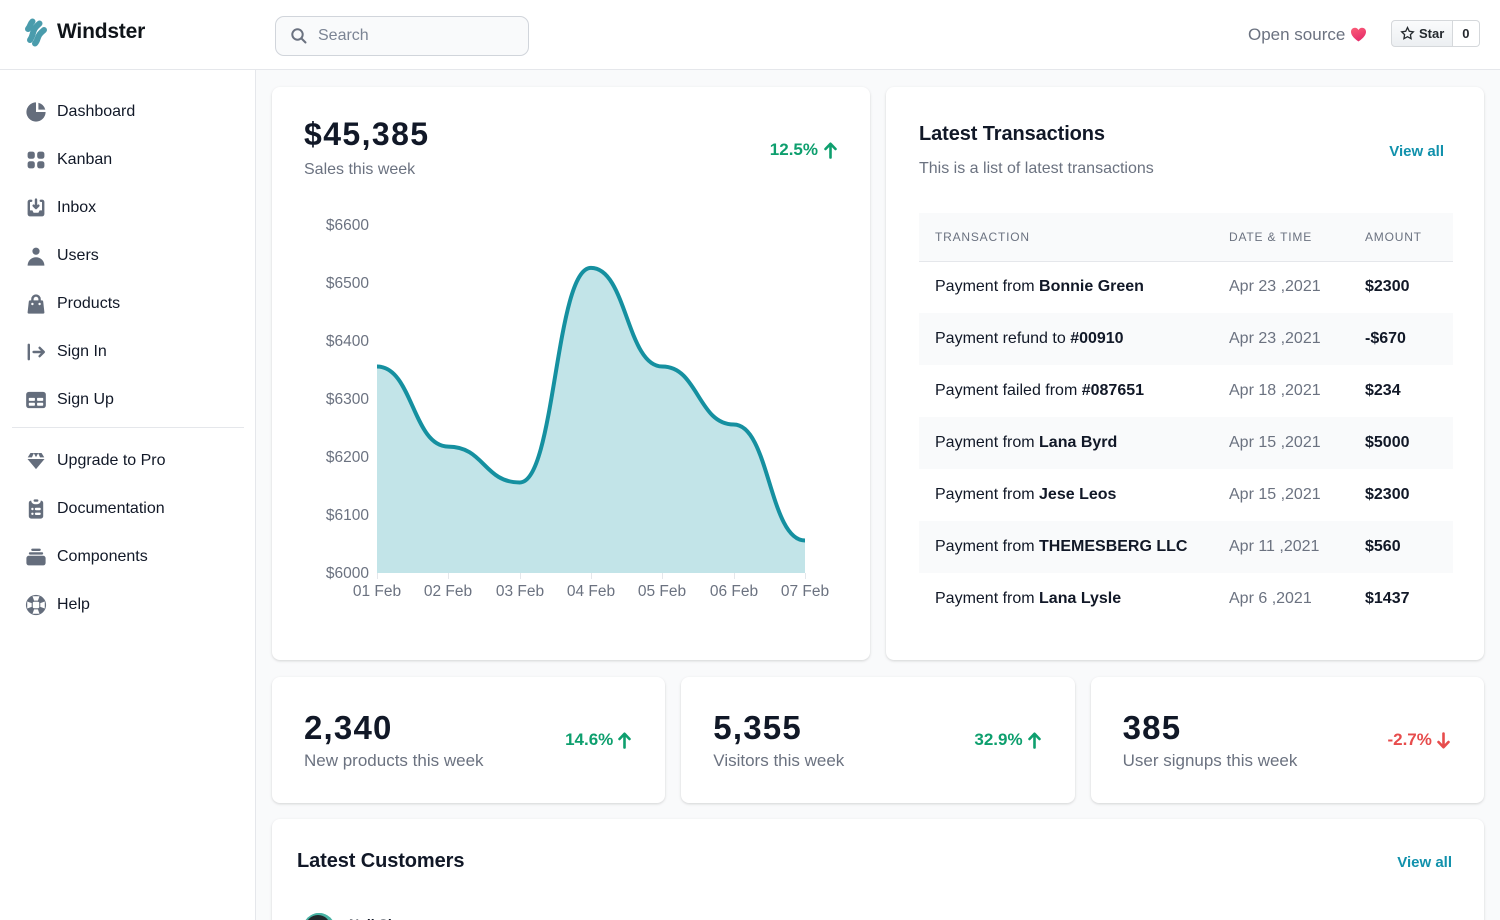 This screenshot has height=920, width=1500. What do you see at coordinates (520, 591) in the screenshot?
I see `svg-text: 03 Feb` at bounding box center [520, 591].